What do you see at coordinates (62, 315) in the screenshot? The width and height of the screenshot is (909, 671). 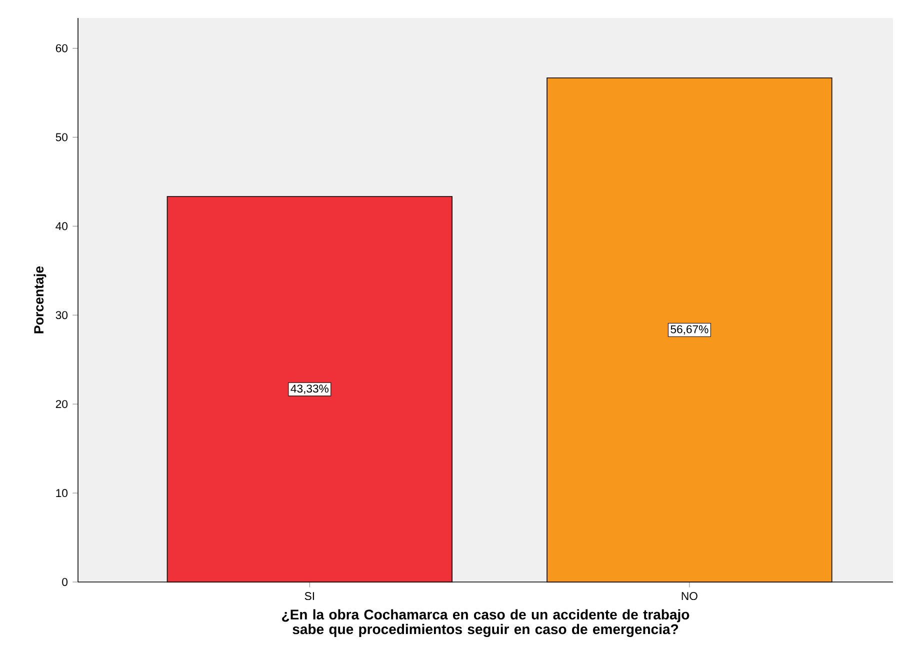 I see `y-tick-label: 30` at bounding box center [62, 315].